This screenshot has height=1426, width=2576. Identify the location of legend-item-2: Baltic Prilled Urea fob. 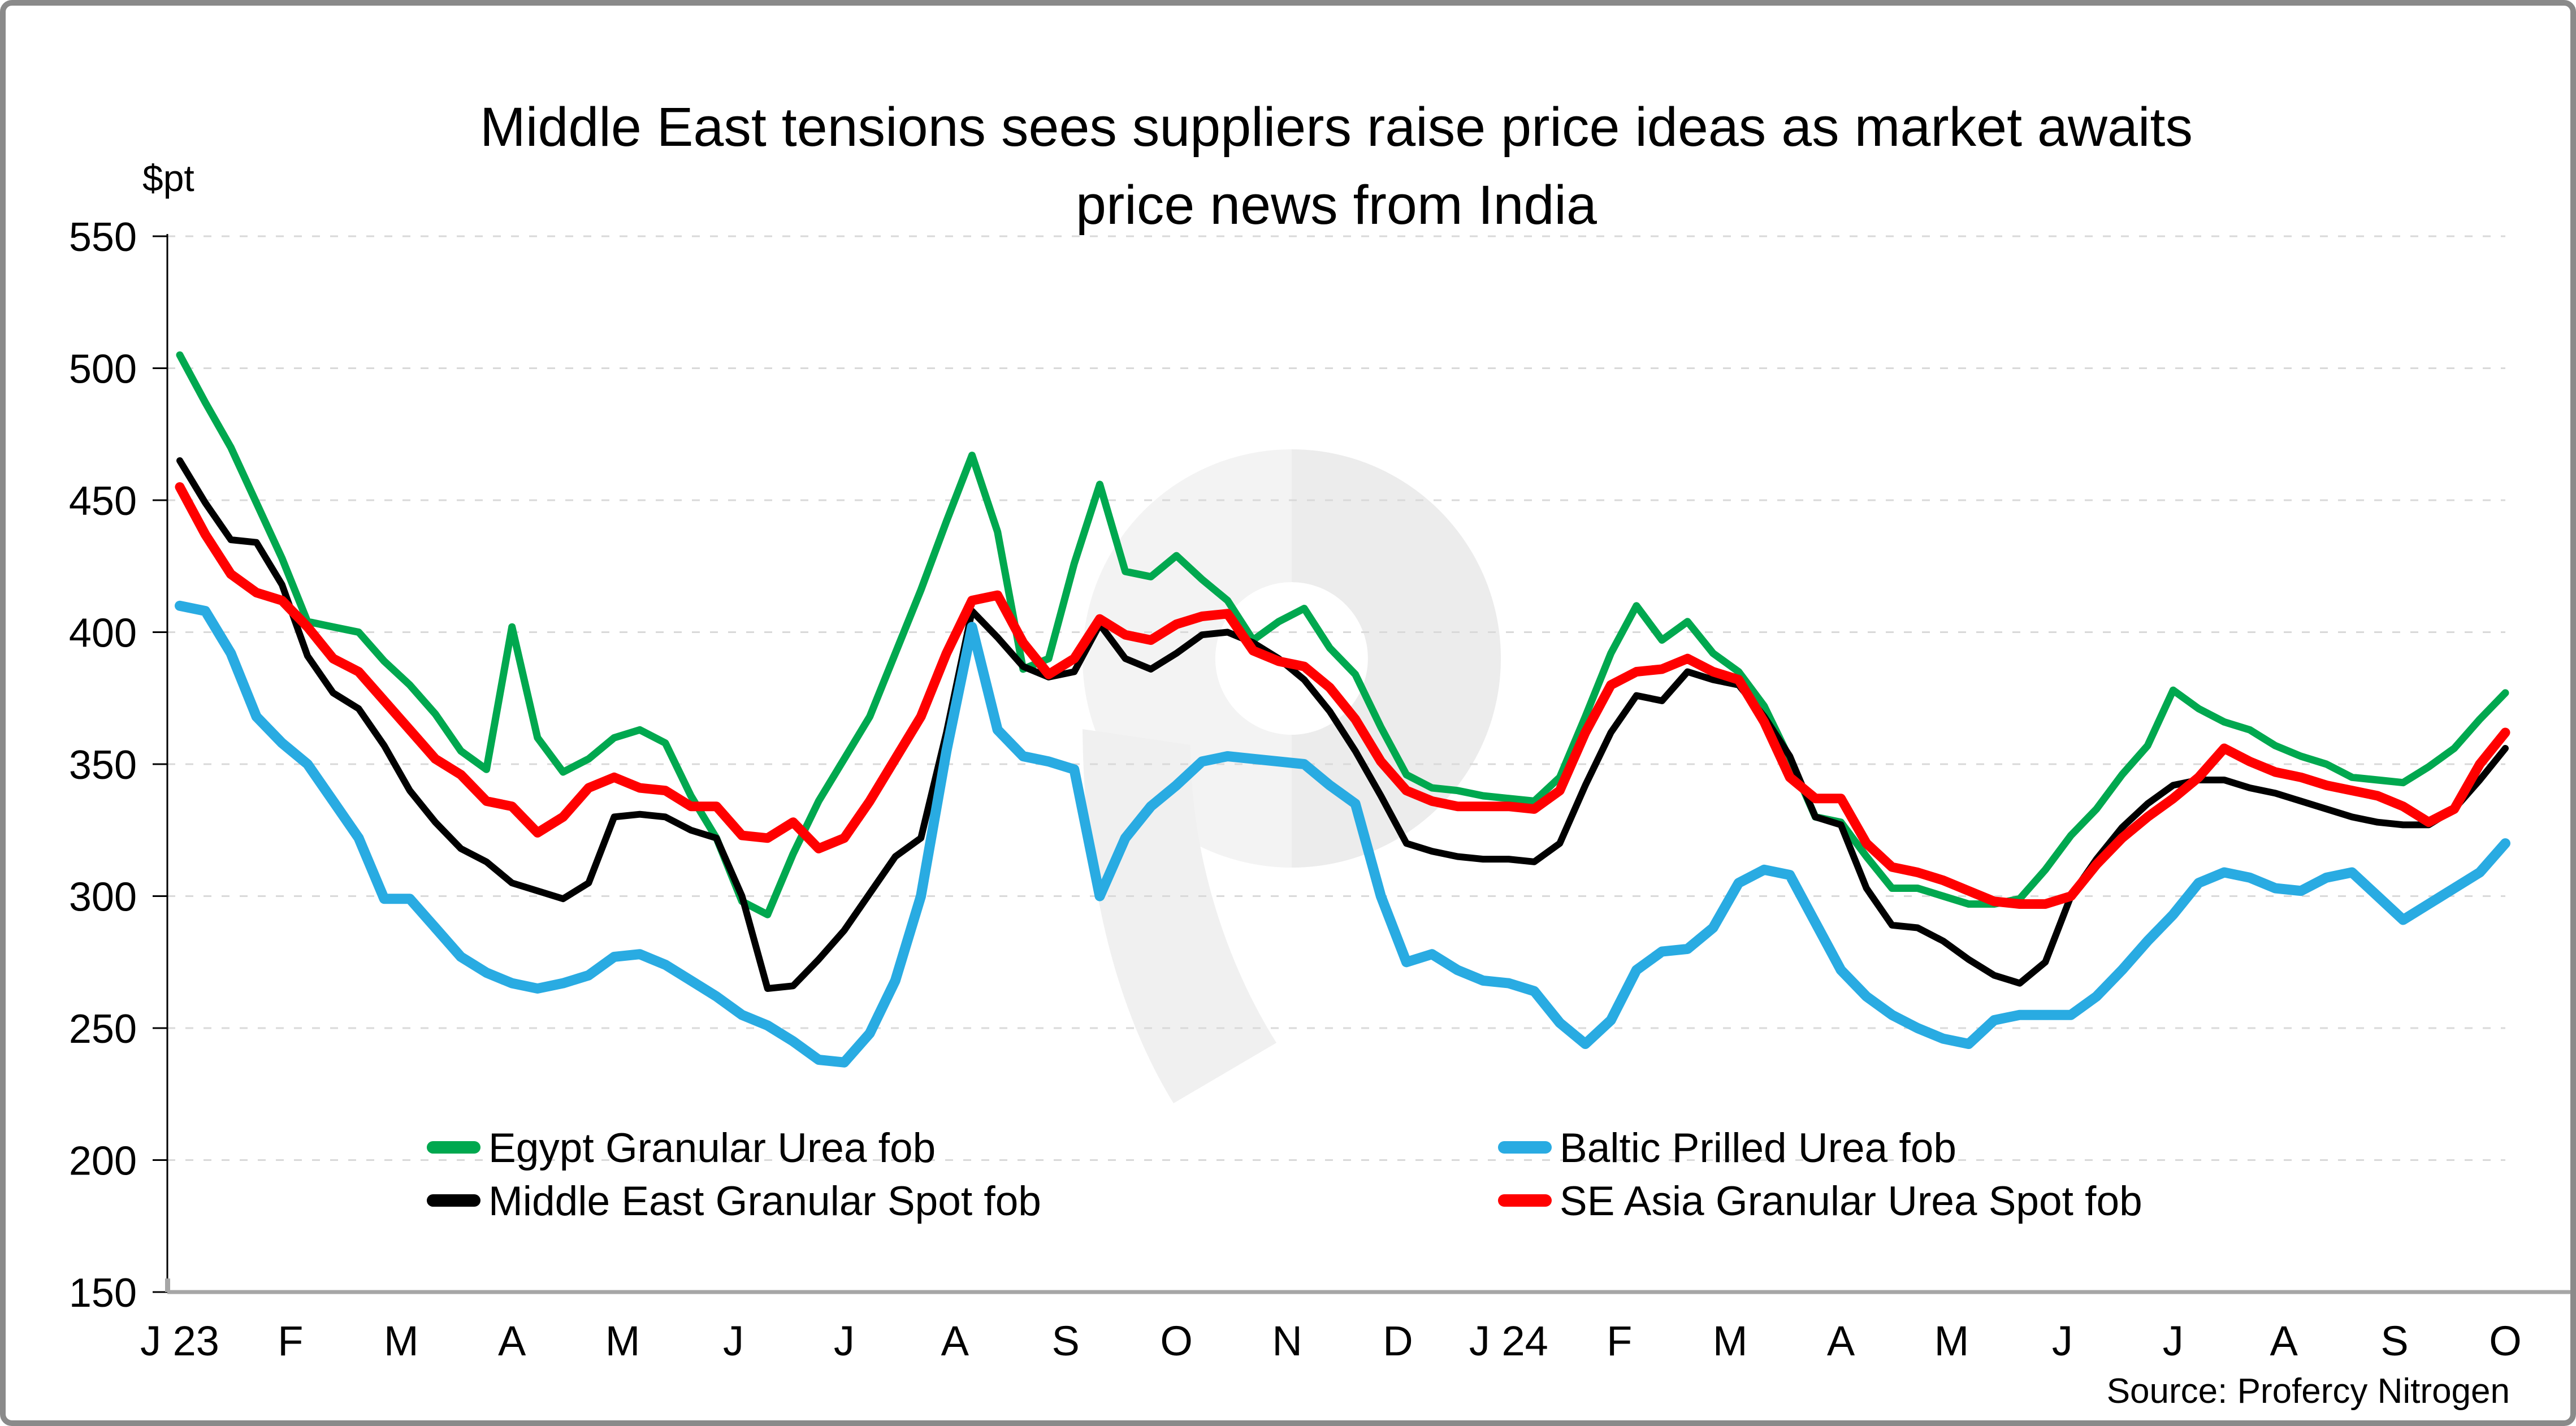
(1727, 1148).